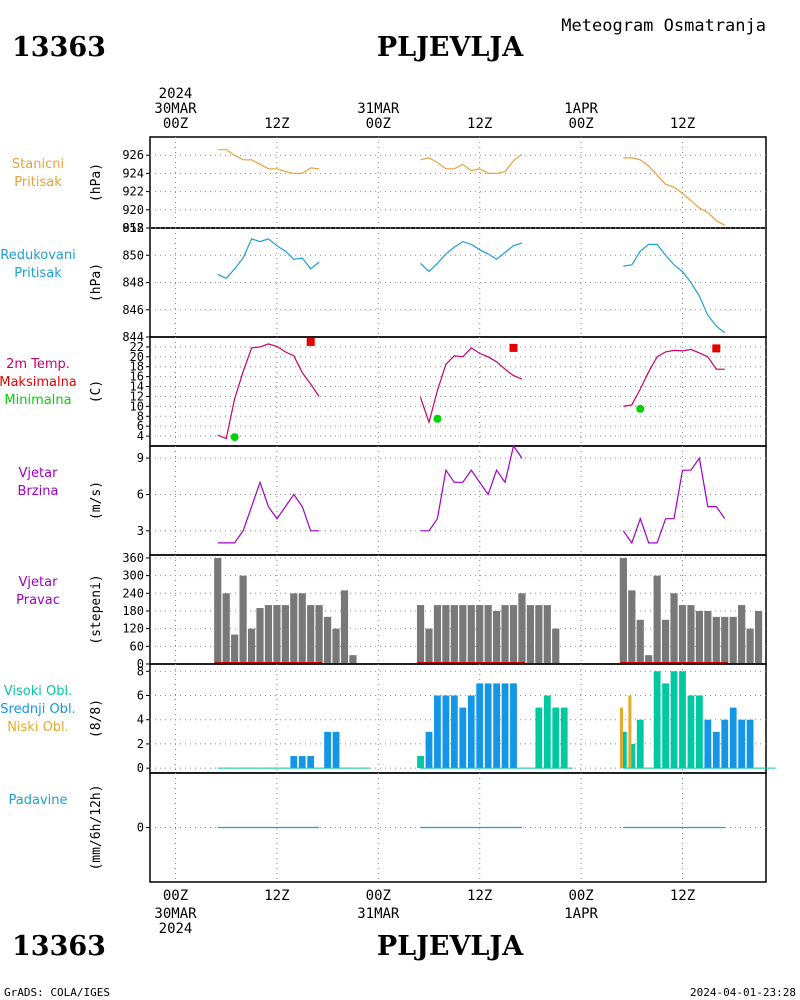 The width and height of the screenshot is (800, 1000). What do you see at coordinates (378, 109) in the screenshot?
I see `top-date-label: 31MAR` at bounding box center [378, 109].